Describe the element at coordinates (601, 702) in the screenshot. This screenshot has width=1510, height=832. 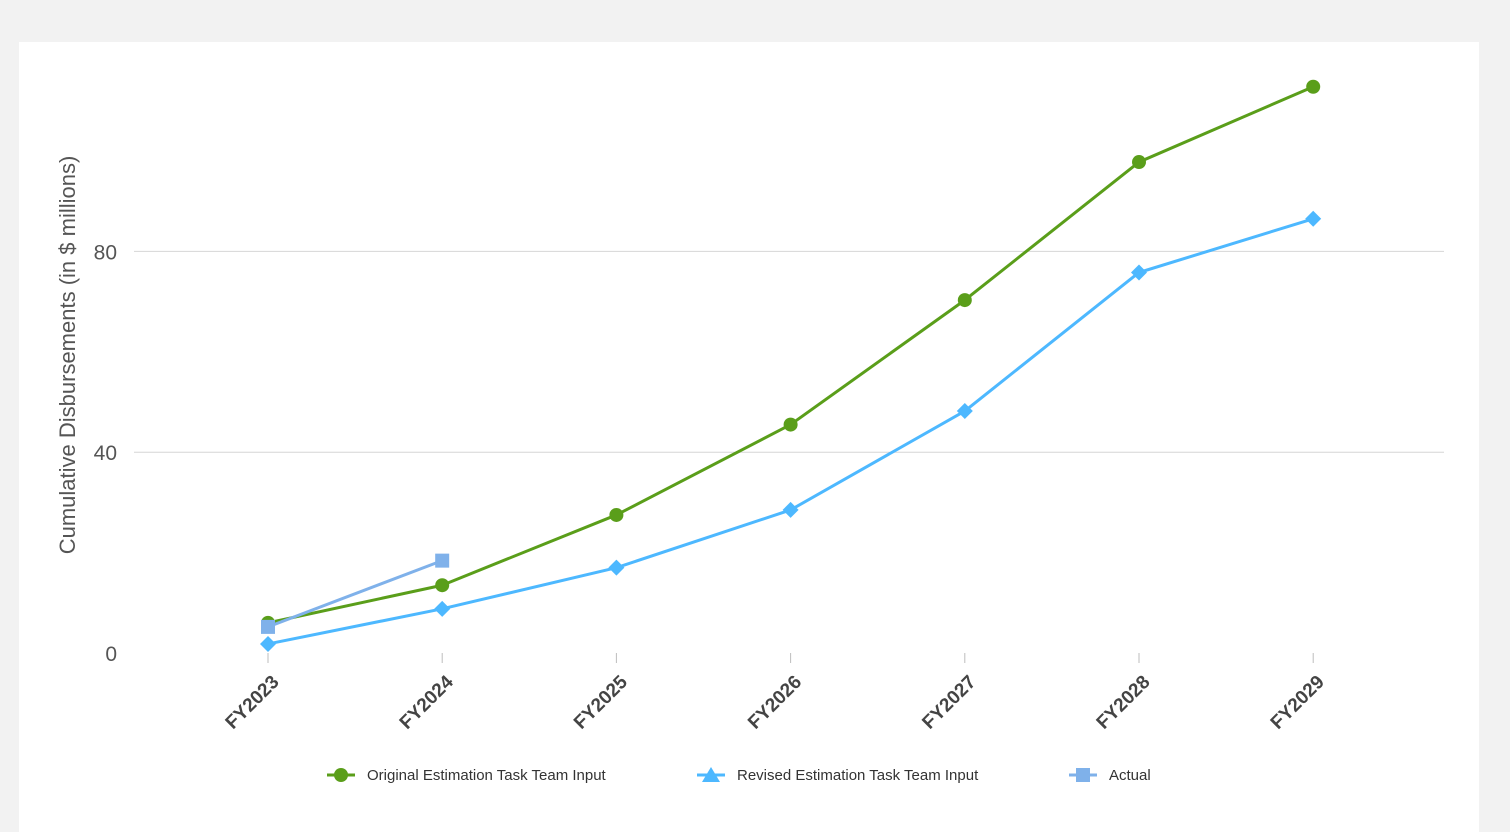
I see `x-tick-label: FY2025` at that location.